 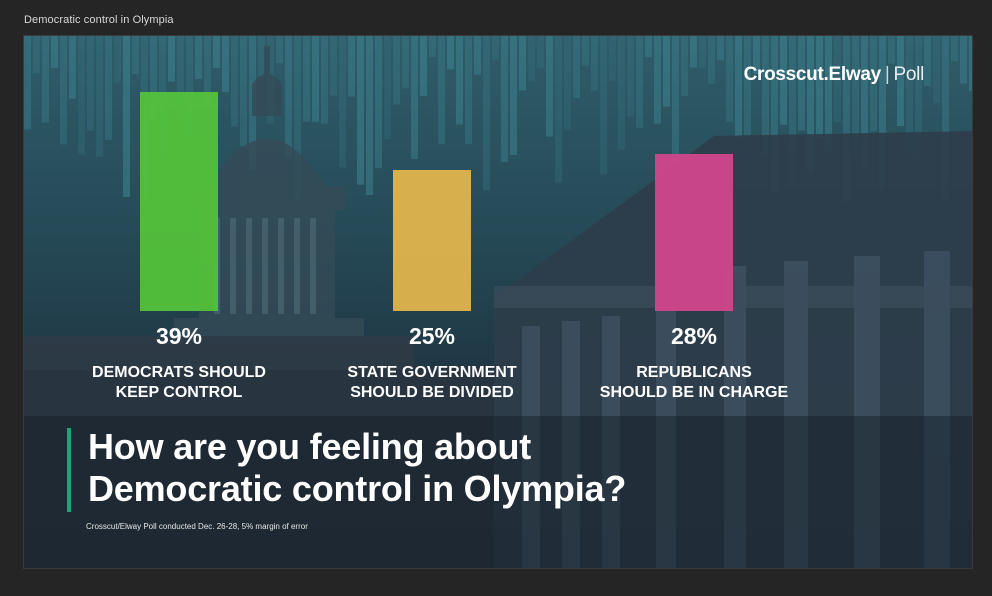 I want to click on bar-value-label: 39%, so click(x=179, y=336).